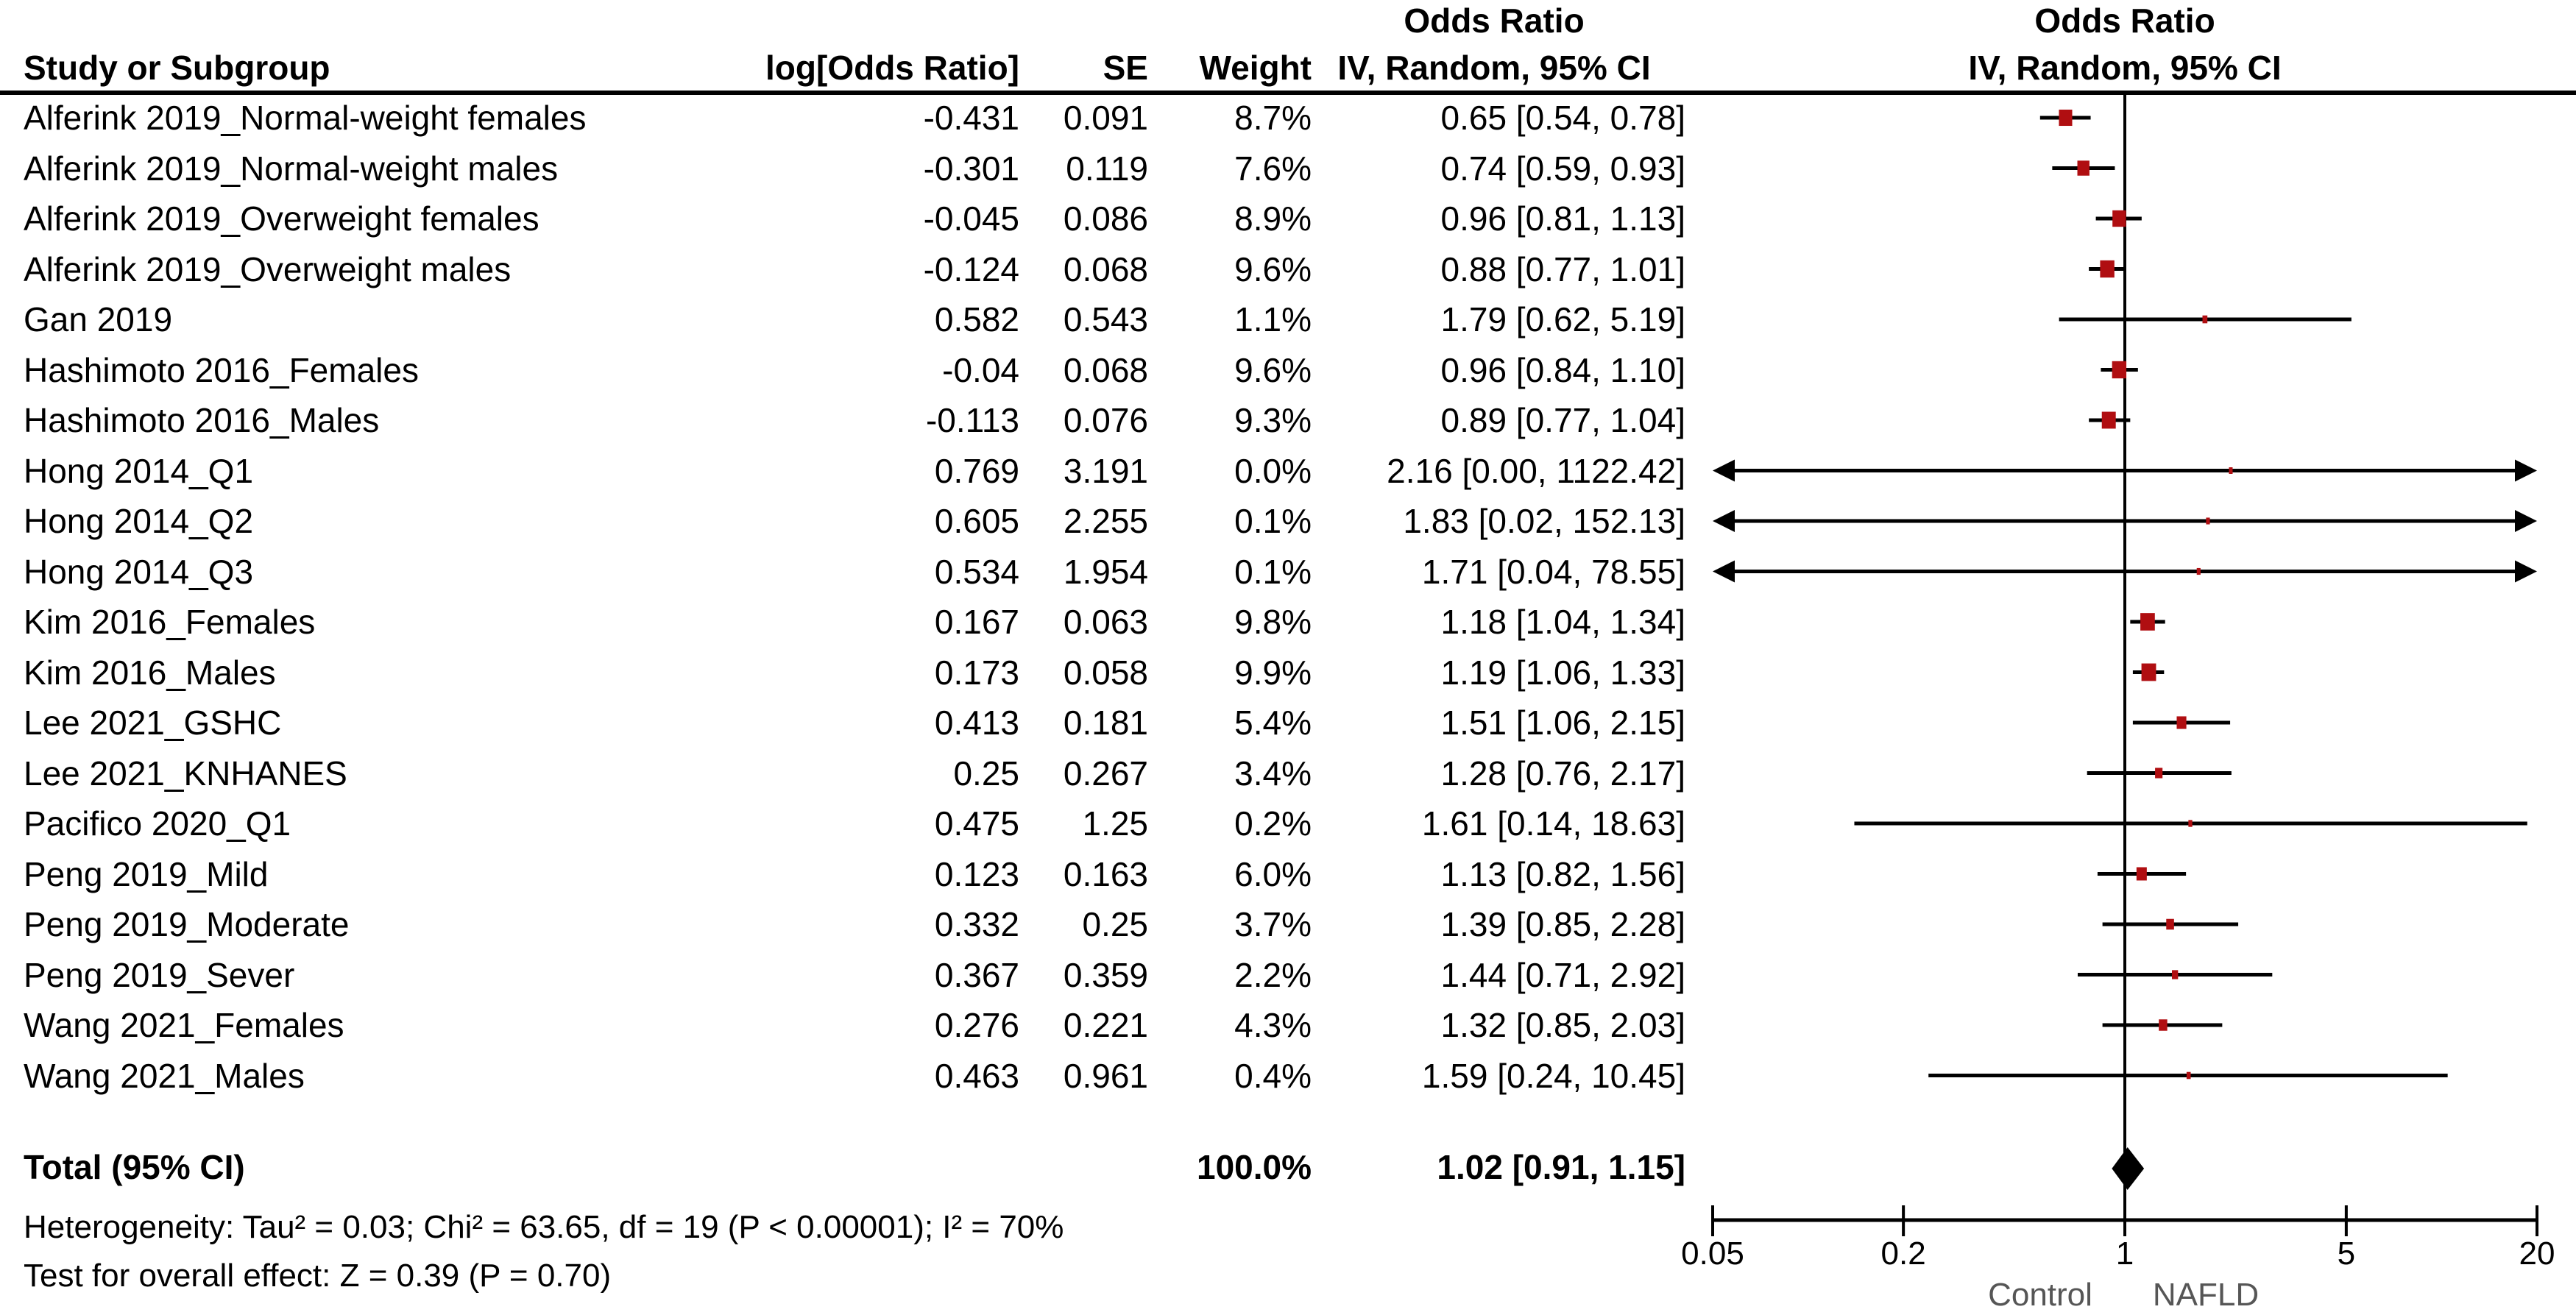 The image size is (2576, 1315). What do you see at coordinates (977, 722) in the screenshot?
I see `log-odds-ratio-value: 0.413` at bounding box center [977, 722].